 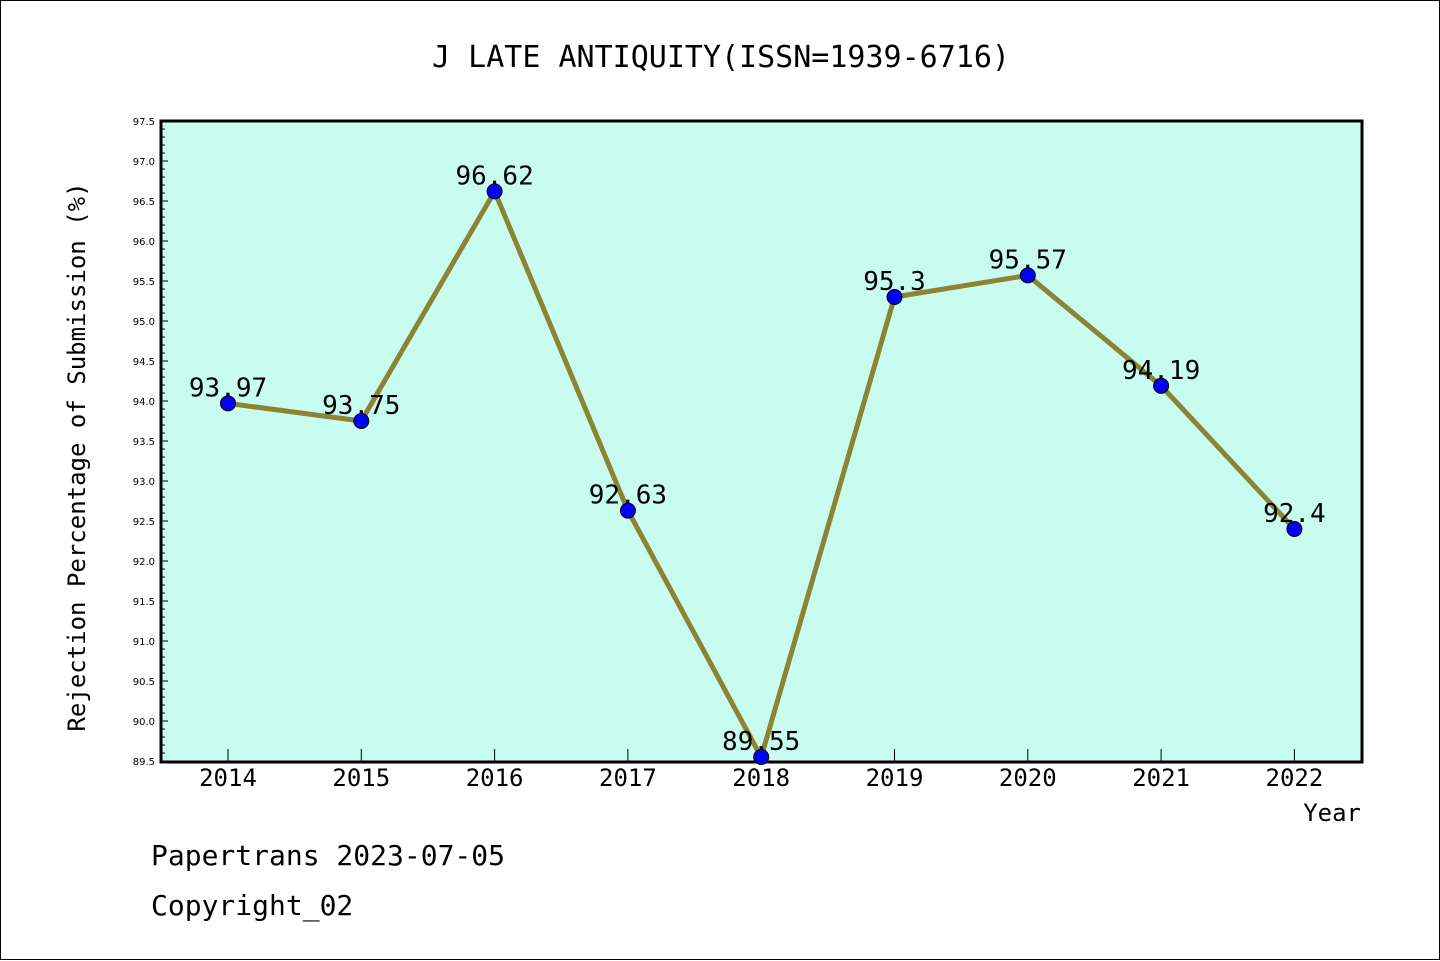 What do you see at coordinates (144, 362) in the screenshot?
I see `y-tick-label: 94.5` at bounding box center [144, 362].